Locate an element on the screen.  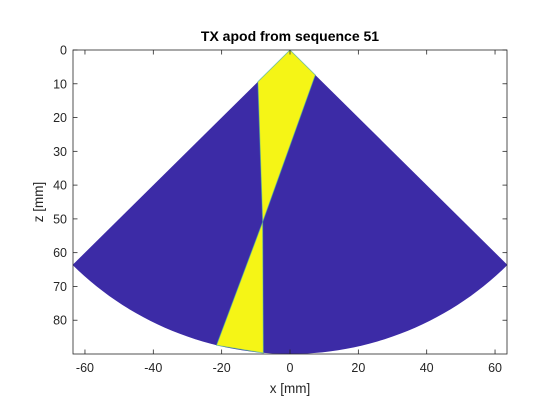
x-tick-label: 40 is located at coordinates (427, 368).